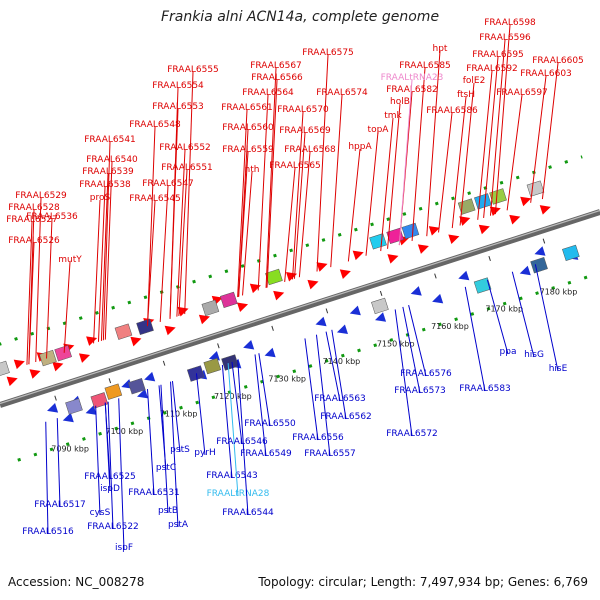 The height and width of the screenshot is (600, 600). What do you see at coordinates (510, 23) in the screenshot?
I see `forward-gene-label: FRAAL6598` at bounding box center [510, 23].